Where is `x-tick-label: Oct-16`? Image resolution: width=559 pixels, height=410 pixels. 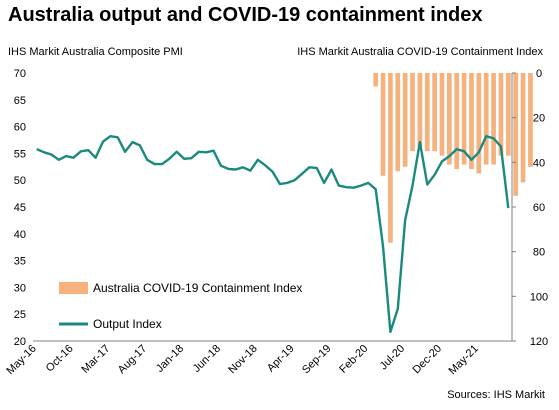 x-tick-label: Oct-16 is located at coordinates (60, 359).